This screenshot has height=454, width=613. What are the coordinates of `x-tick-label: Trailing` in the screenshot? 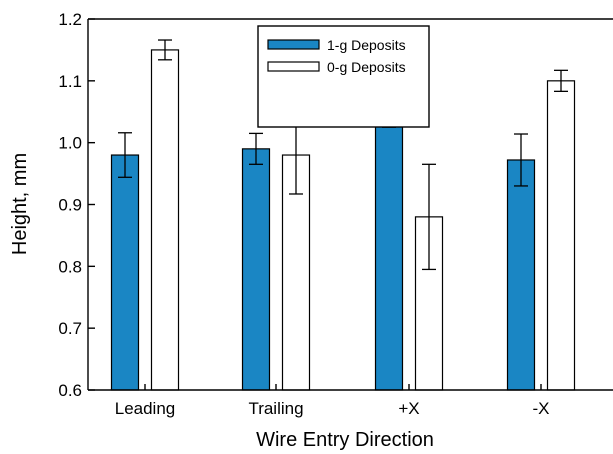 It's located at (275, 408).